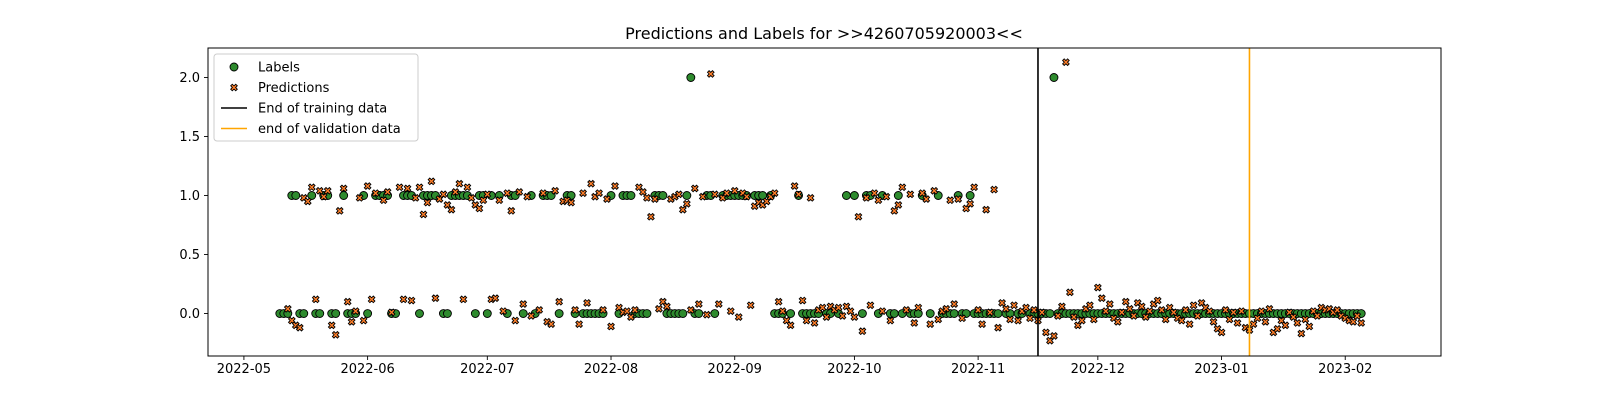  Describe the element at coordinates (316, 97) in the screenshot. I see `legend-box` at that location.